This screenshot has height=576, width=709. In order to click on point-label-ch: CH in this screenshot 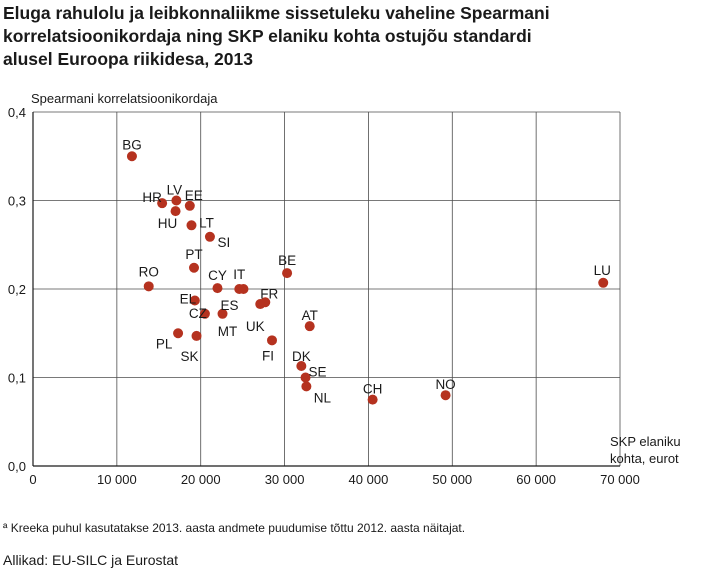, I will do `click(373, 389)`.